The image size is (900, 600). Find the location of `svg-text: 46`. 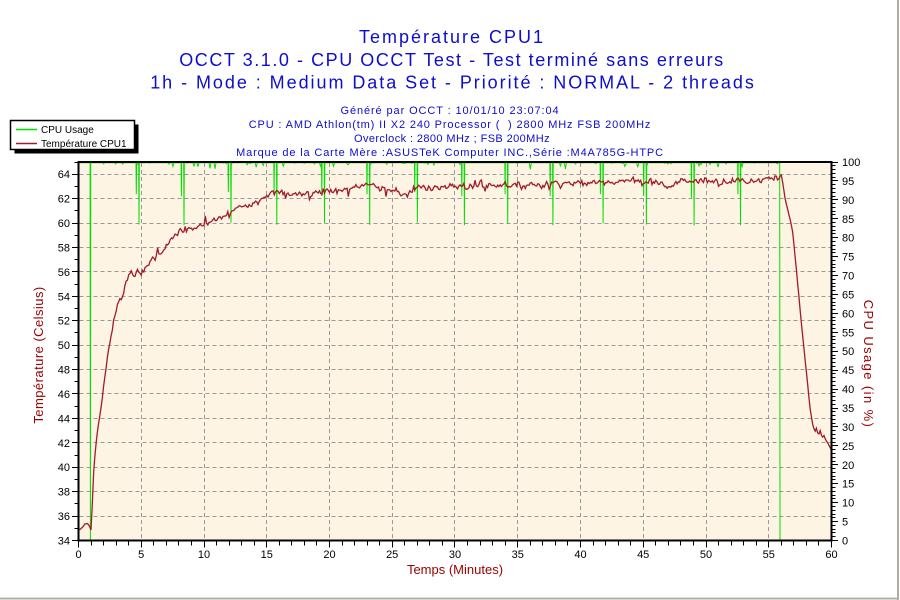

svg-text: 46 is located at coordinates (64, 395).